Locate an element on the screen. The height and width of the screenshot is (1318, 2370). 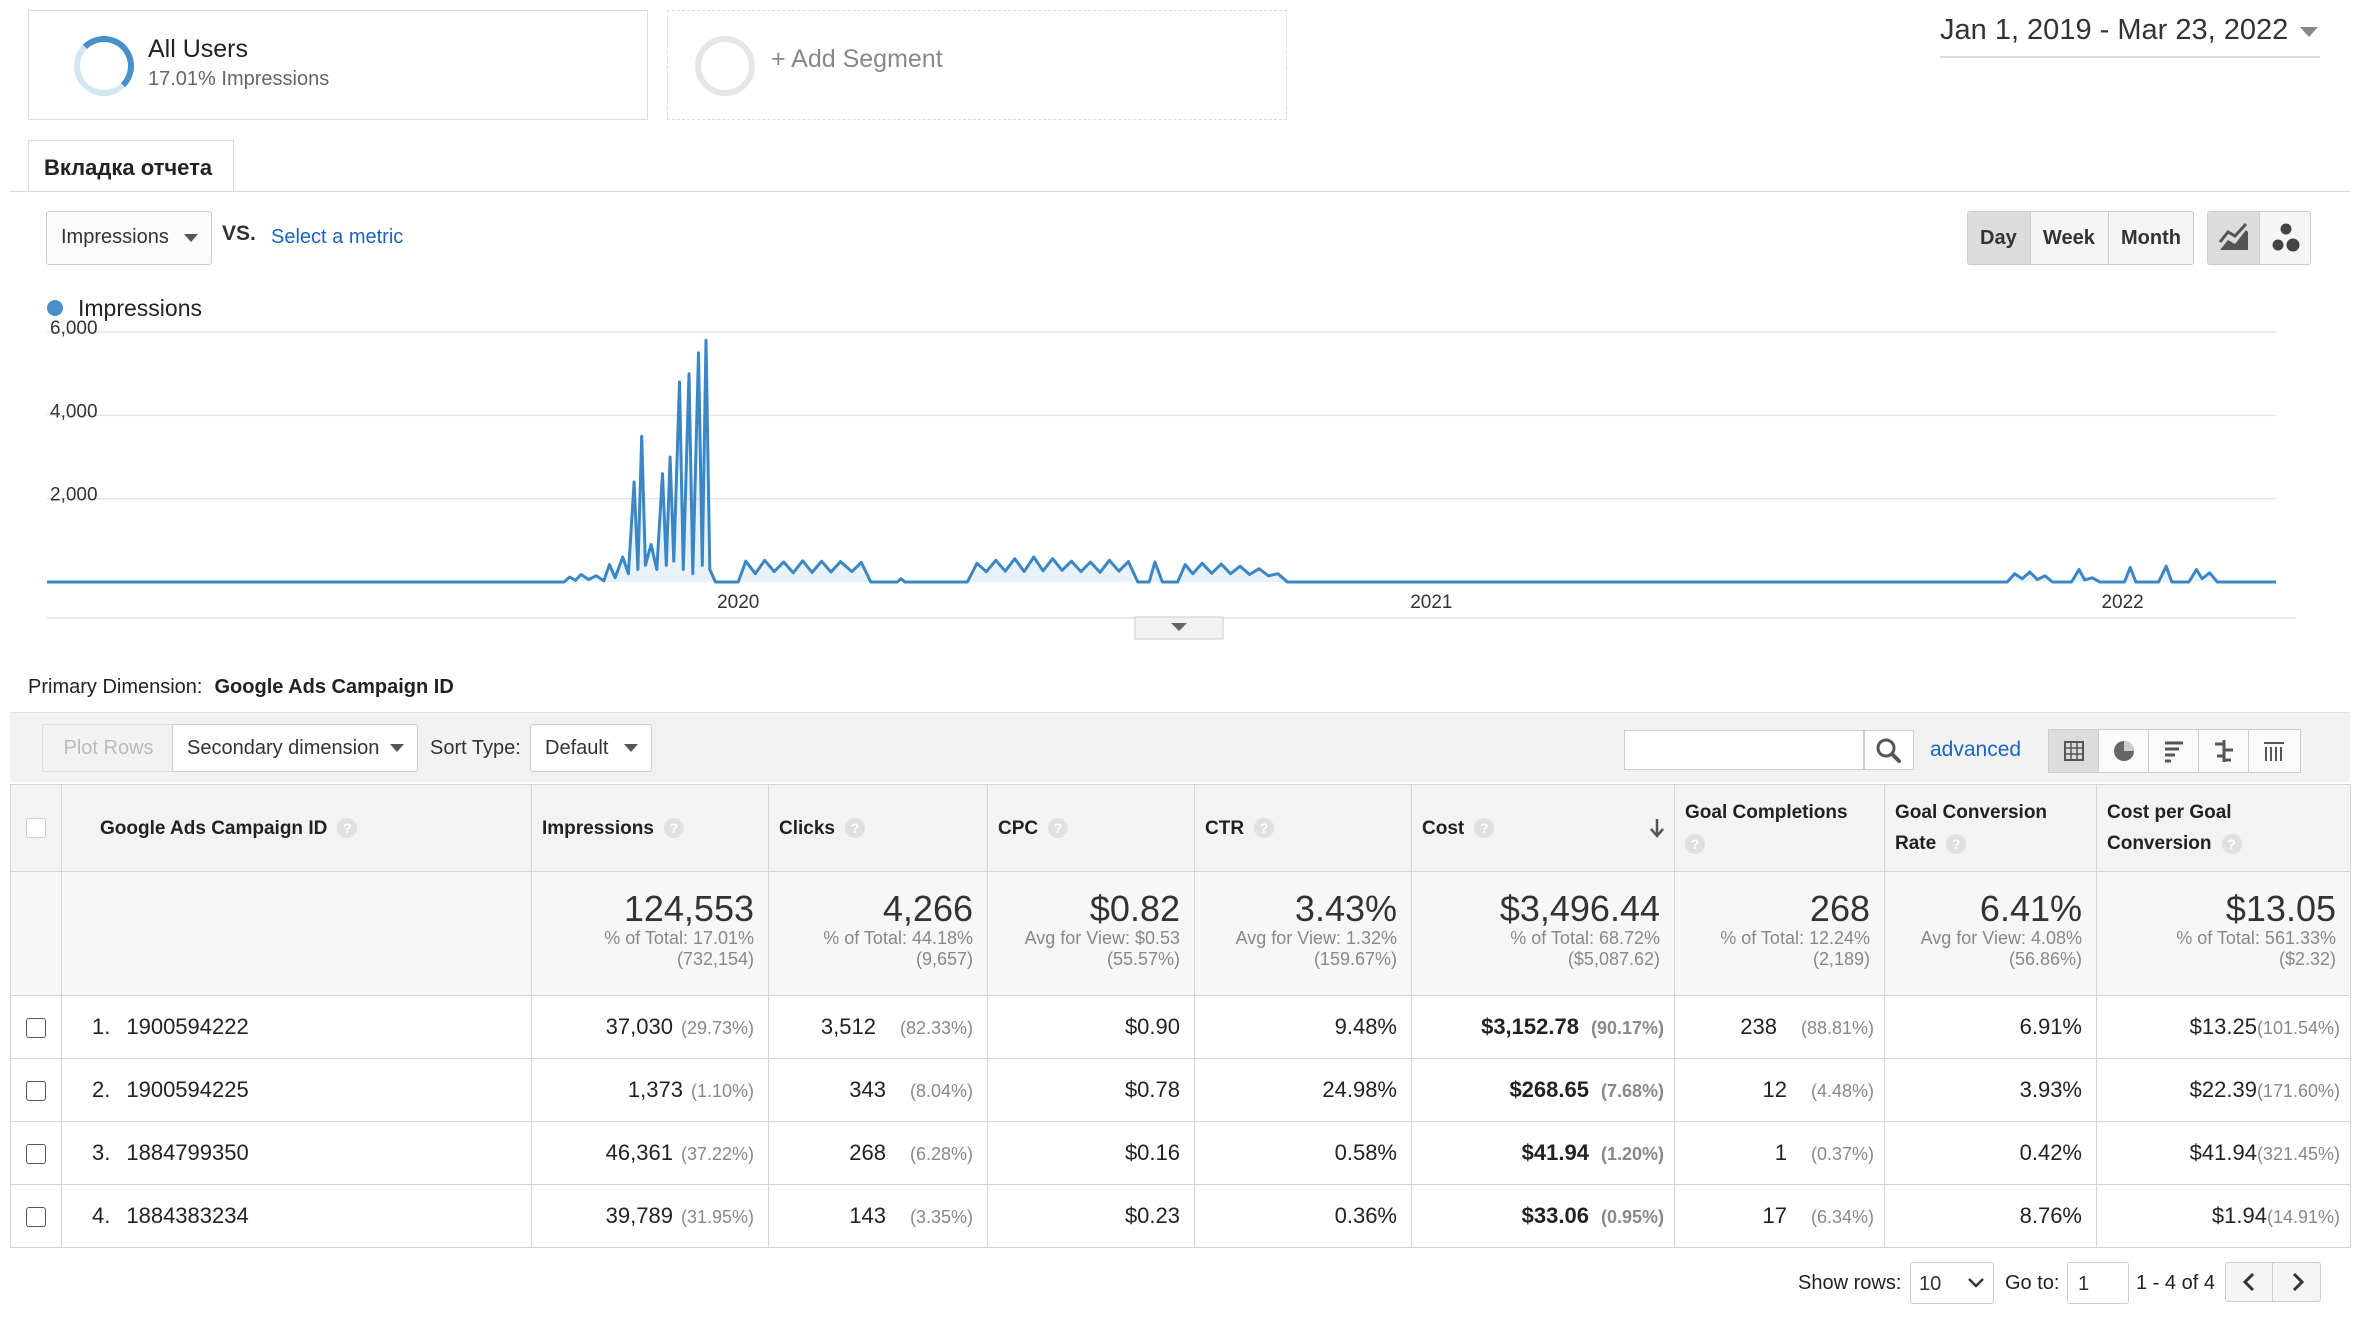
day-button: Day is located at coordinates (1999, 238).